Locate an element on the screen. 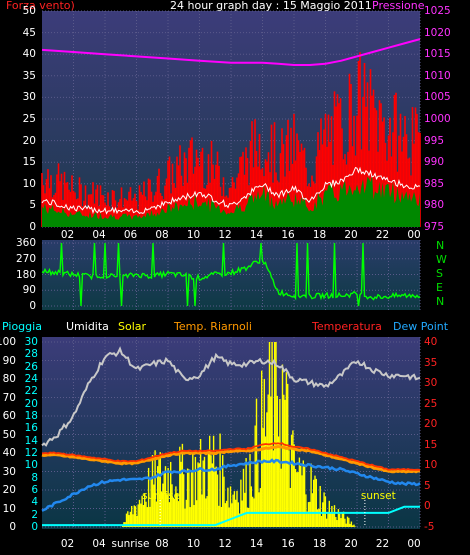 Image resolution: width=470 pixels, height=555 pixels. x-tick-label-bottom: 04 is located at coordinates (99, 544).